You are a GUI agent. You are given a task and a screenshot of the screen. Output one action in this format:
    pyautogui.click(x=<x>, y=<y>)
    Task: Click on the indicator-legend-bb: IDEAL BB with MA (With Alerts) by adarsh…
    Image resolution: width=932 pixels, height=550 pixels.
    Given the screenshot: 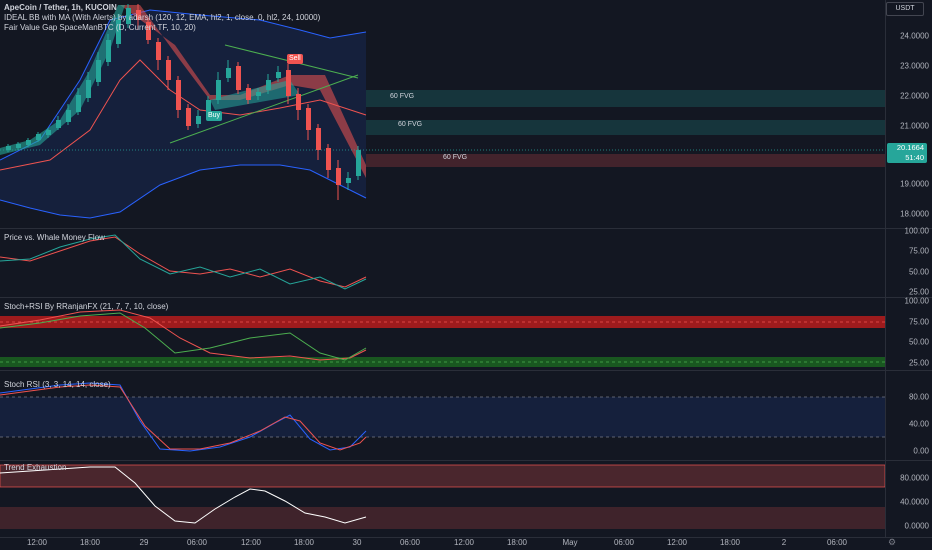 What is the action you would take?
    pyautogui.click(x=162, y=17)
    